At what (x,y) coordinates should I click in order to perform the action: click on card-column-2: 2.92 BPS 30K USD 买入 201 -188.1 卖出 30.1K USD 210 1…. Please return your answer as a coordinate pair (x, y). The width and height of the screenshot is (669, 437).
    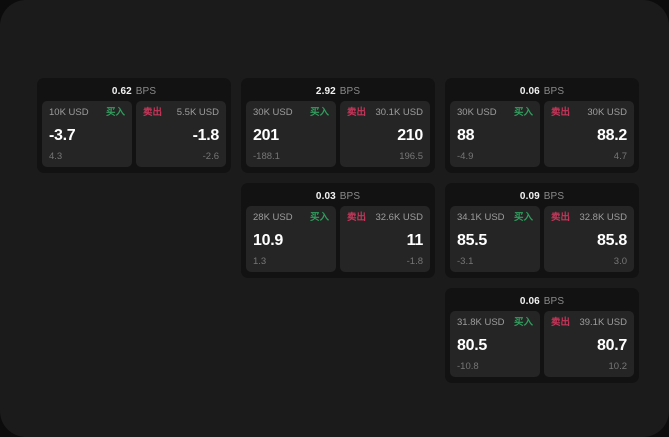
    Looking at the image, I should click on (338, 178).